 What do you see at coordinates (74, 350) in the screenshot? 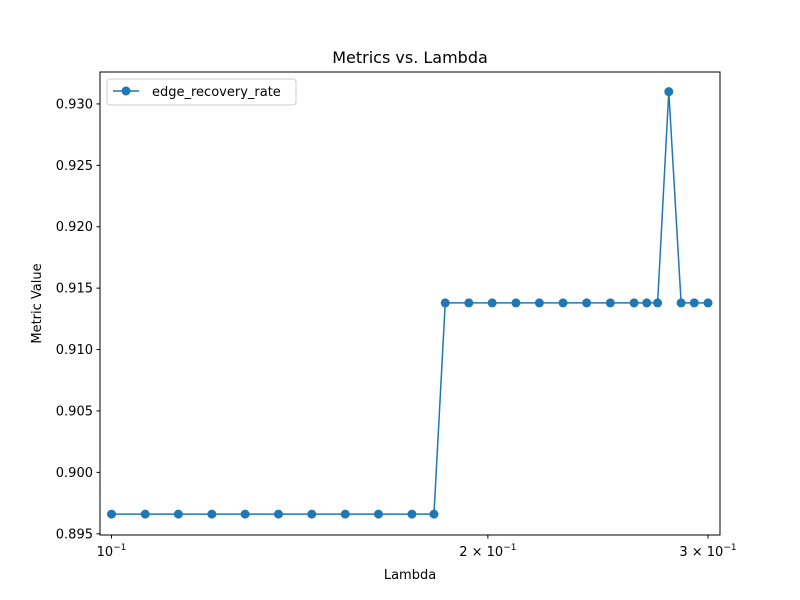
I see `y-tick-label: 0.910` at bounding box center [74, 350].